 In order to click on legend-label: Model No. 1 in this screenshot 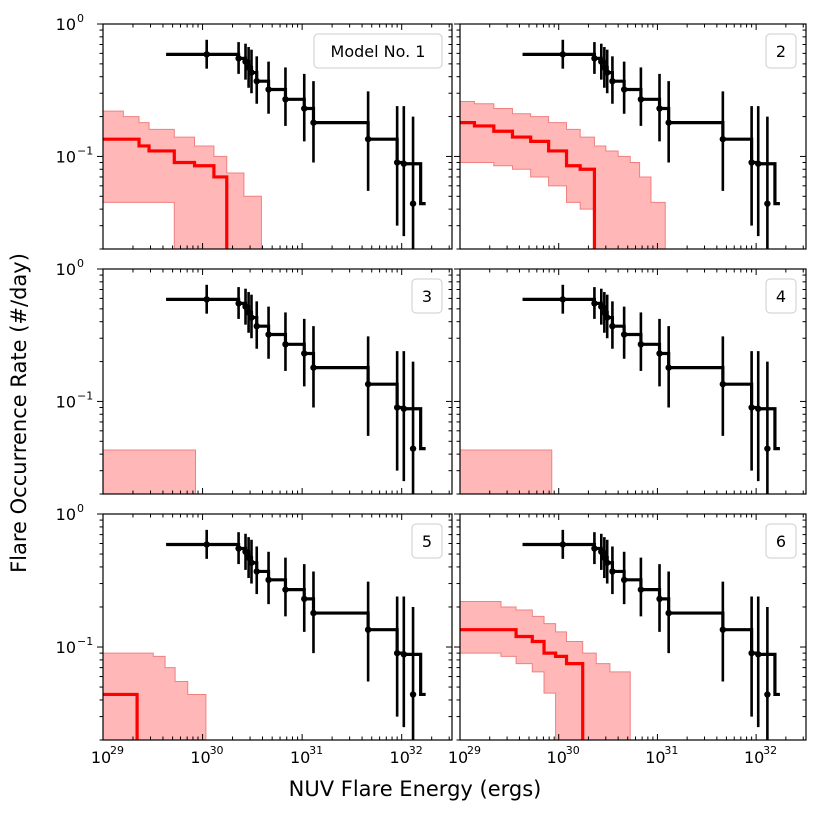, I will do `click(378, 51)`.